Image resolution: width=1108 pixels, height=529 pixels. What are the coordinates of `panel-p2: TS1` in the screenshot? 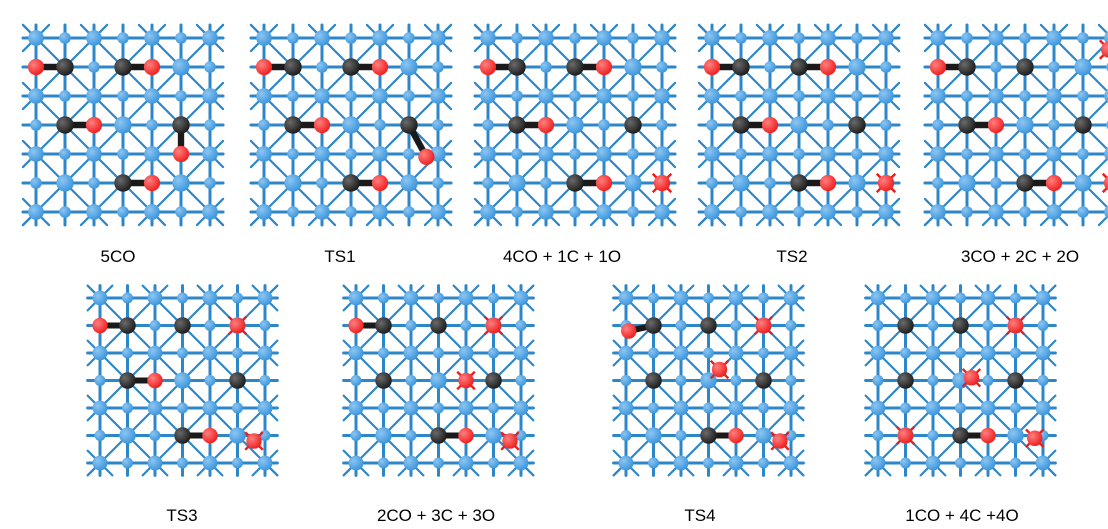 It's located at (351, 144).